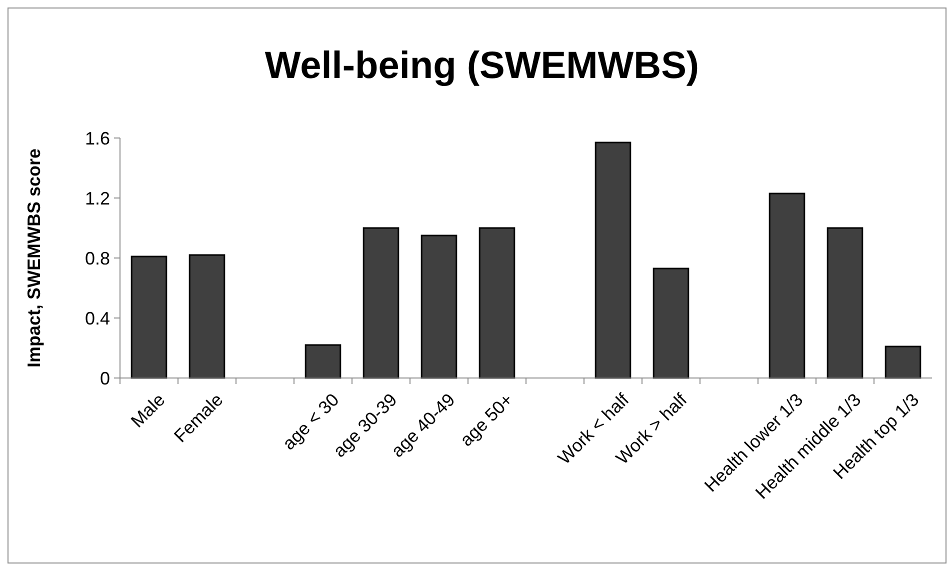  Describe the element at coordinates (97, 258) in the screenshot. I see `y-tick-label: 0.8` at that location.